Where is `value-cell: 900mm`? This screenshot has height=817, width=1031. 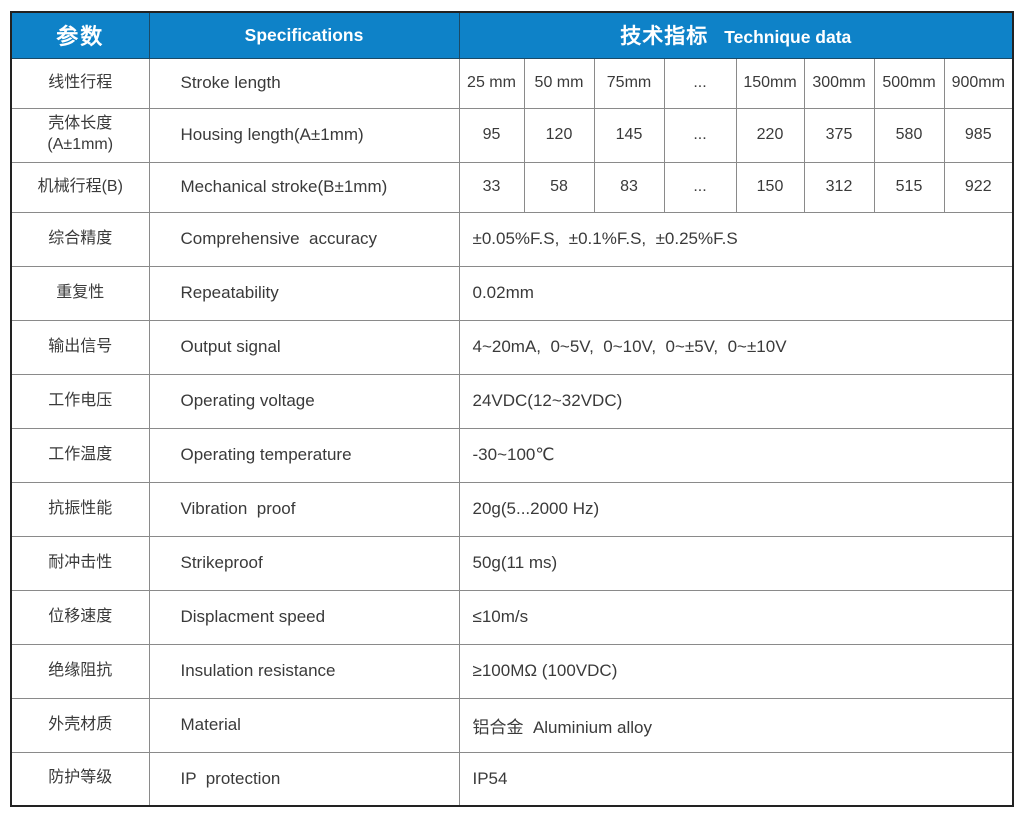
value-cell: 900mm is located at coordinates (978, 83).